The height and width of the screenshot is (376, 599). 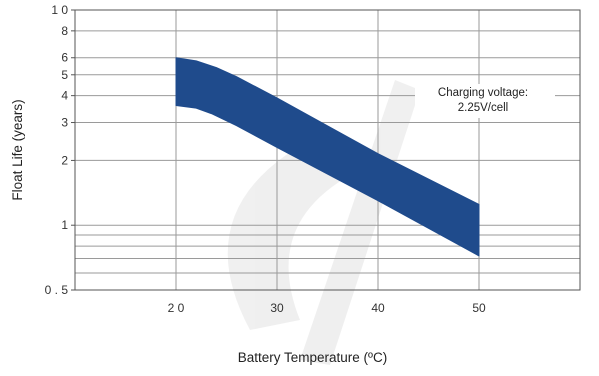 I want to click on x-tick-label: 40, so click(x=378, y=308).